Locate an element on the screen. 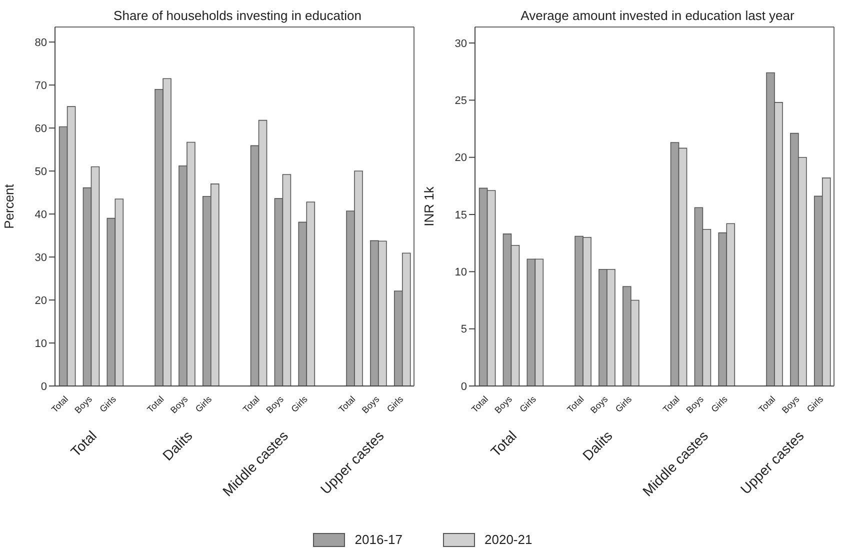  y-tick-label: 25 is located at coordinates (460, 101).